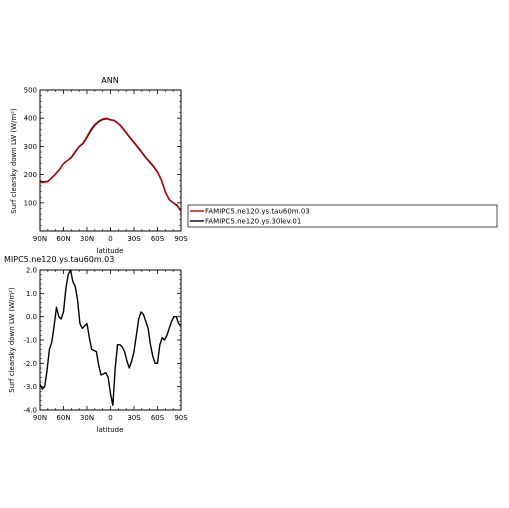 Image resolution: width=509 pixels, height=508 pixels. What do you see at coordinates (31, 317) in the screenshot?
I see `y-tick-label: 0.0` at bounding box center [31, 317].